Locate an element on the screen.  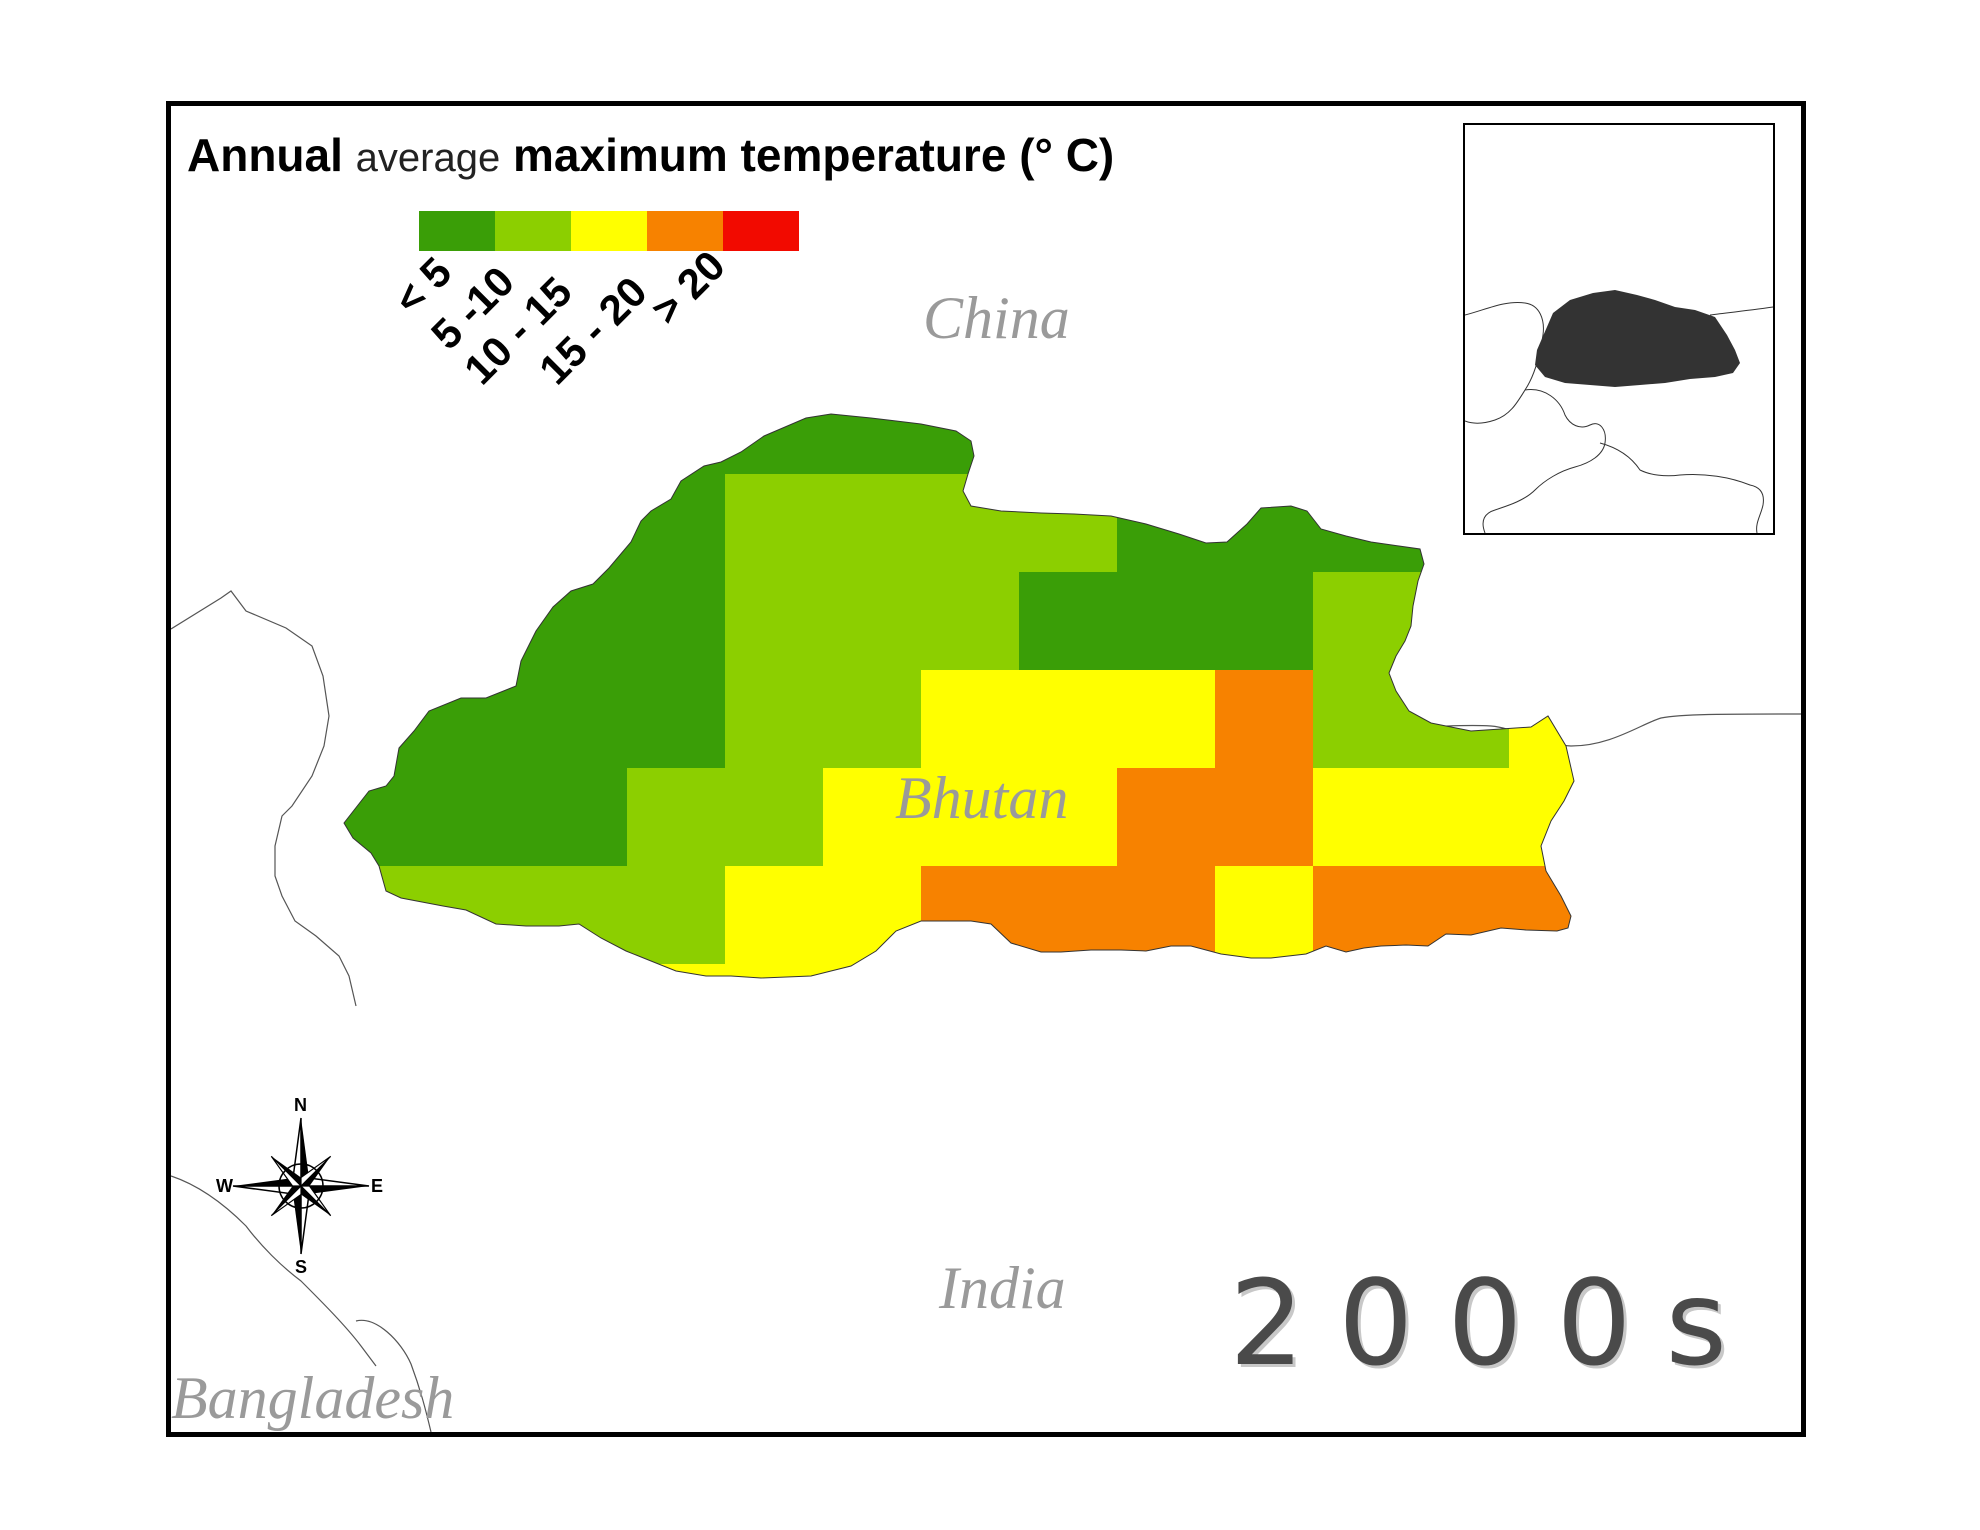
label-bhutan: Bhutan is located at coordinates (982, 798).